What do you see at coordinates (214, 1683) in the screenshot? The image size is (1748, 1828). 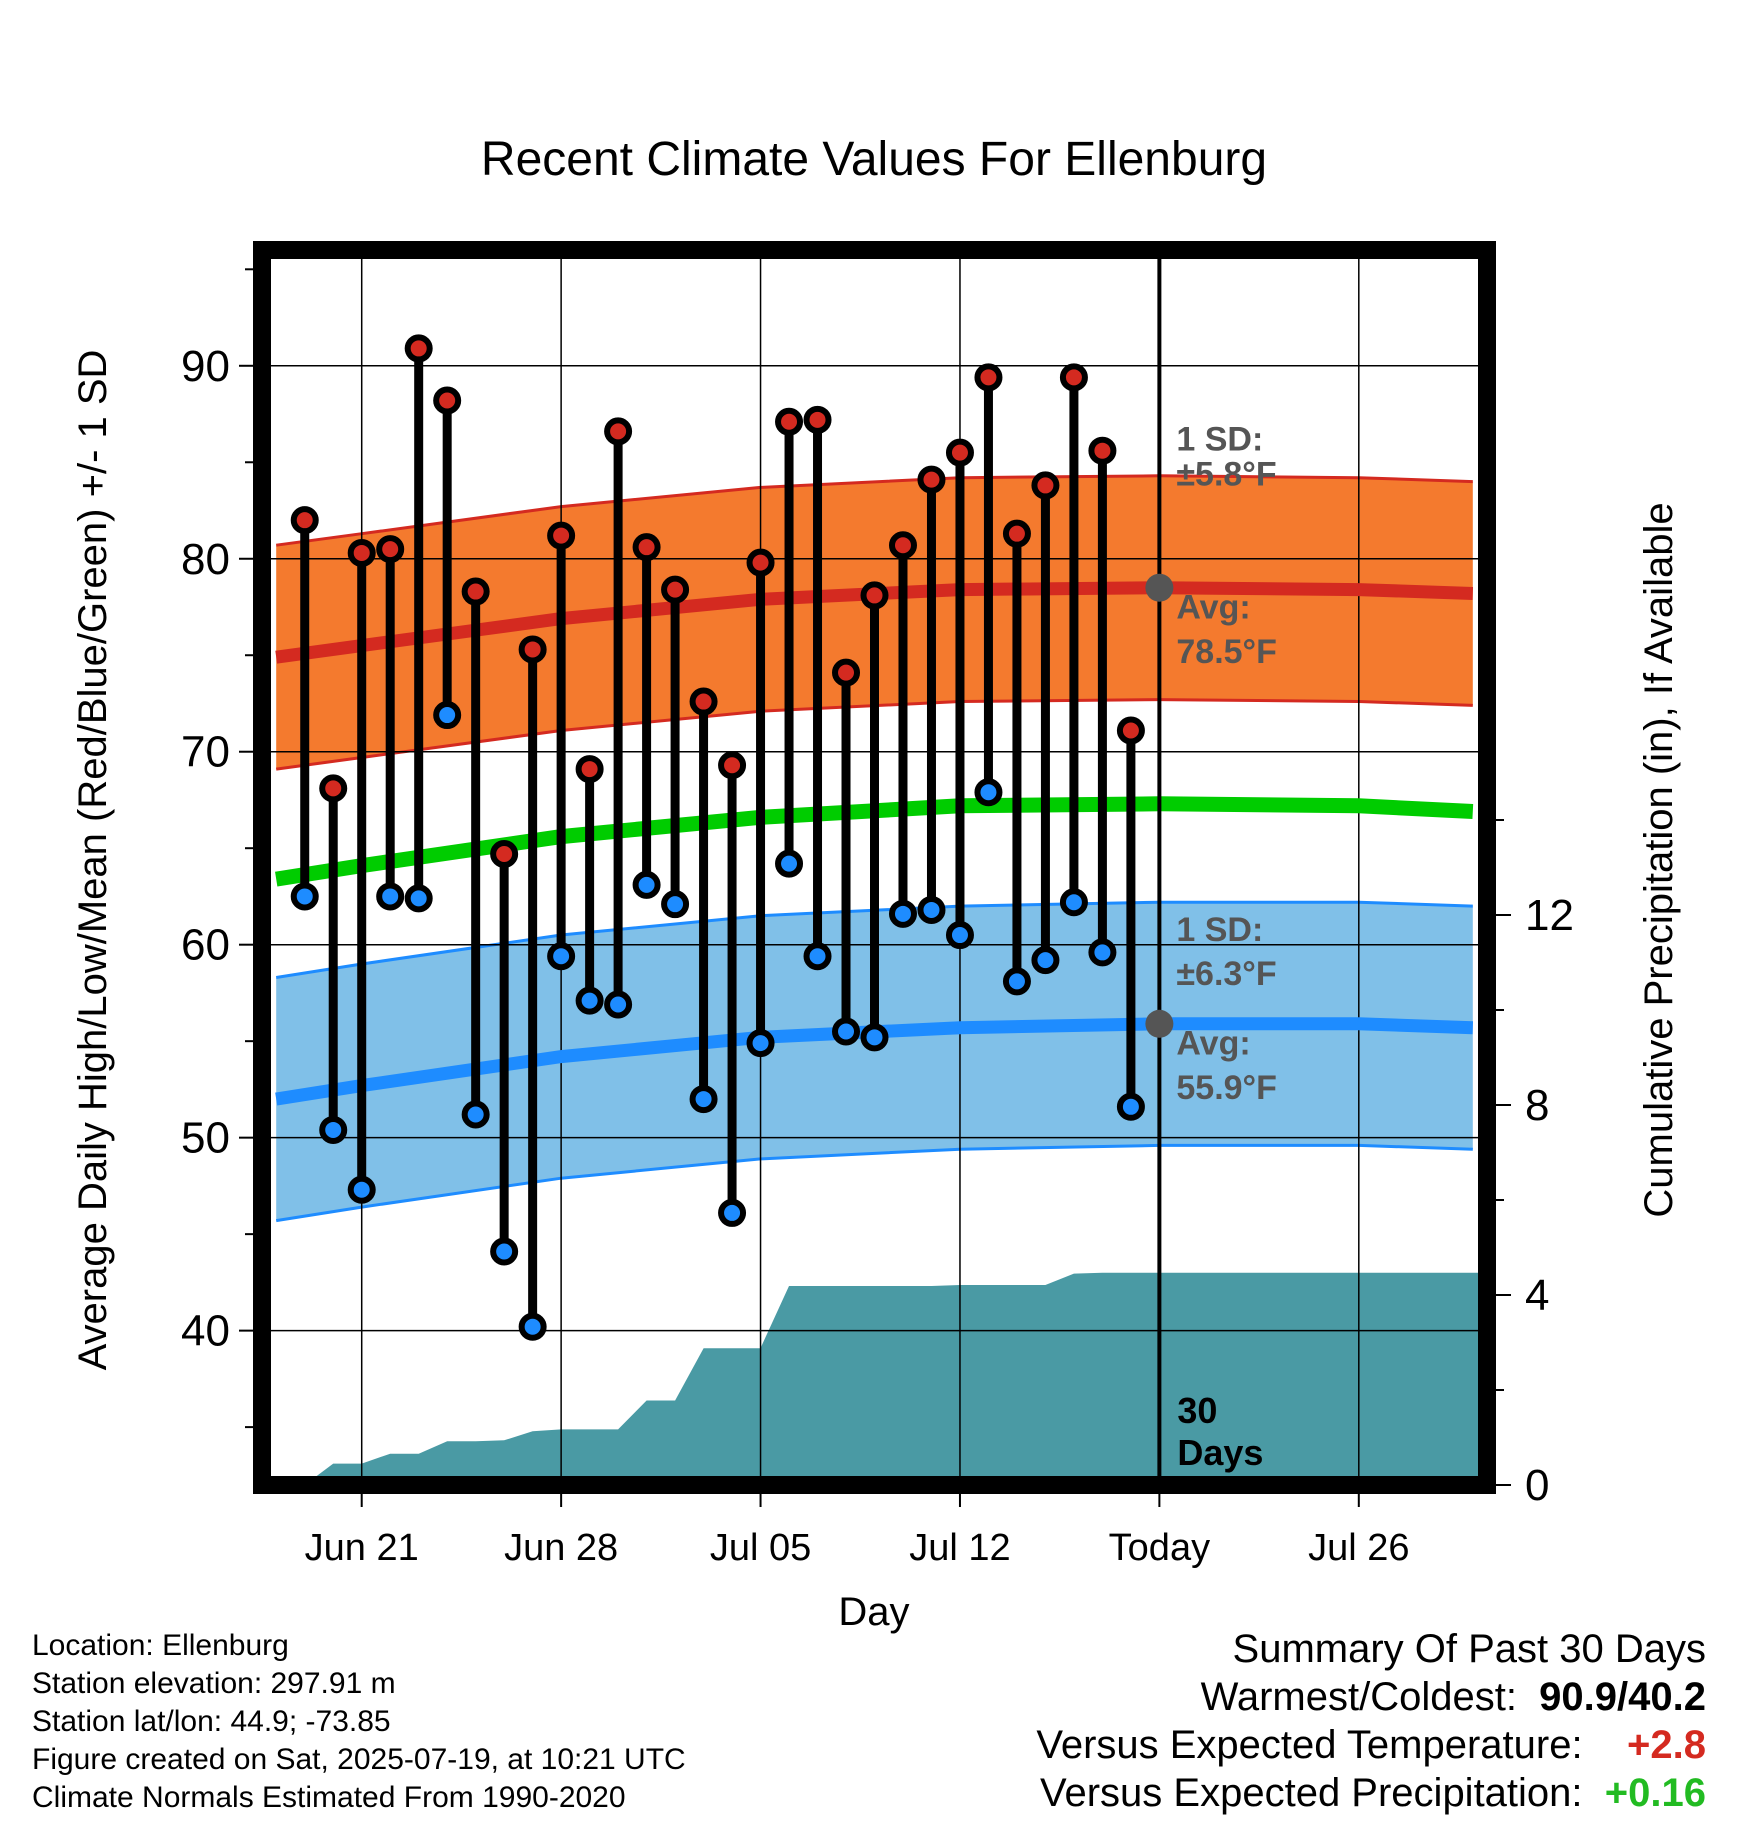 I see `elevation-text: Station elevation: 297.91 m` at bounding box center [214, 1683].